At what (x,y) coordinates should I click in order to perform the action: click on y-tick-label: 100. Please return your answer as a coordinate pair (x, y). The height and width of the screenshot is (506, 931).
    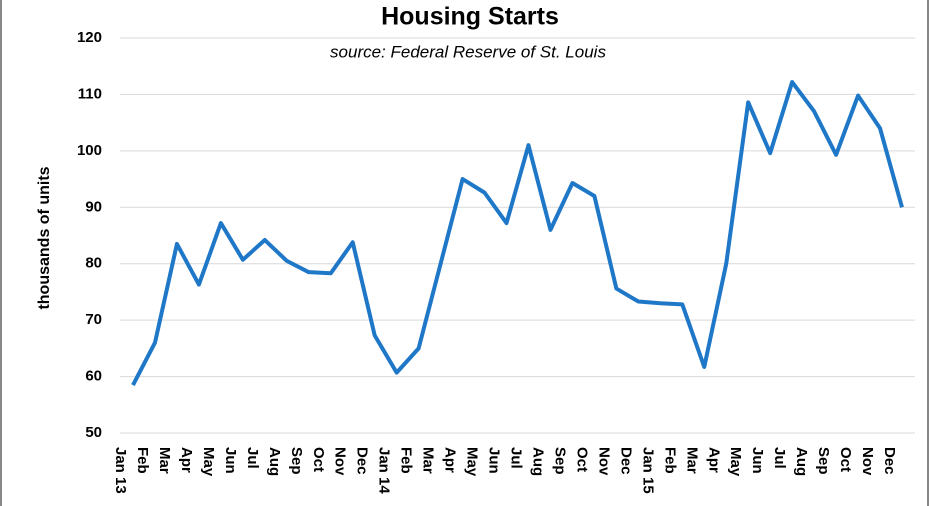
    Looking at the image, I should click on (89, 150).